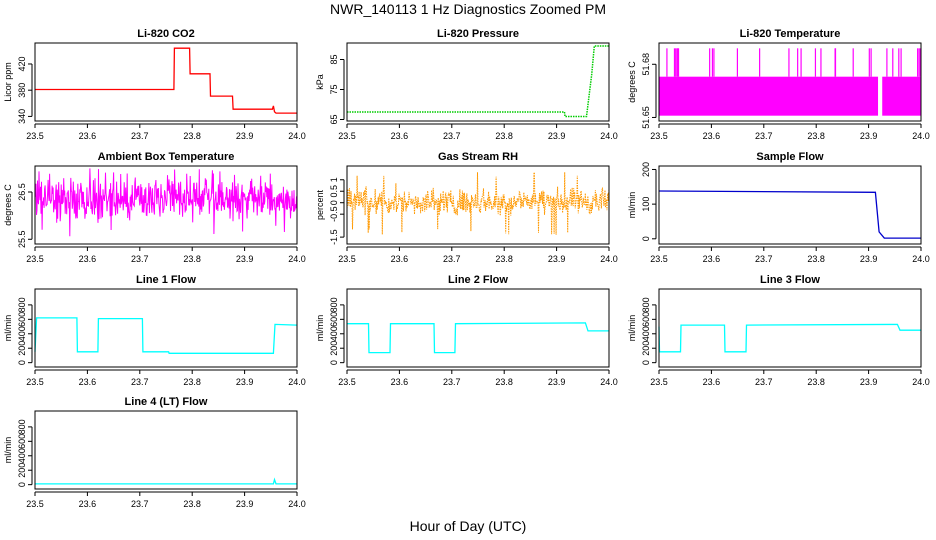 Image resolution: width=936 pixels, height=540 pixels. I want to click on chart-title: Line 4 (LT) Flow, so click(166, 402).